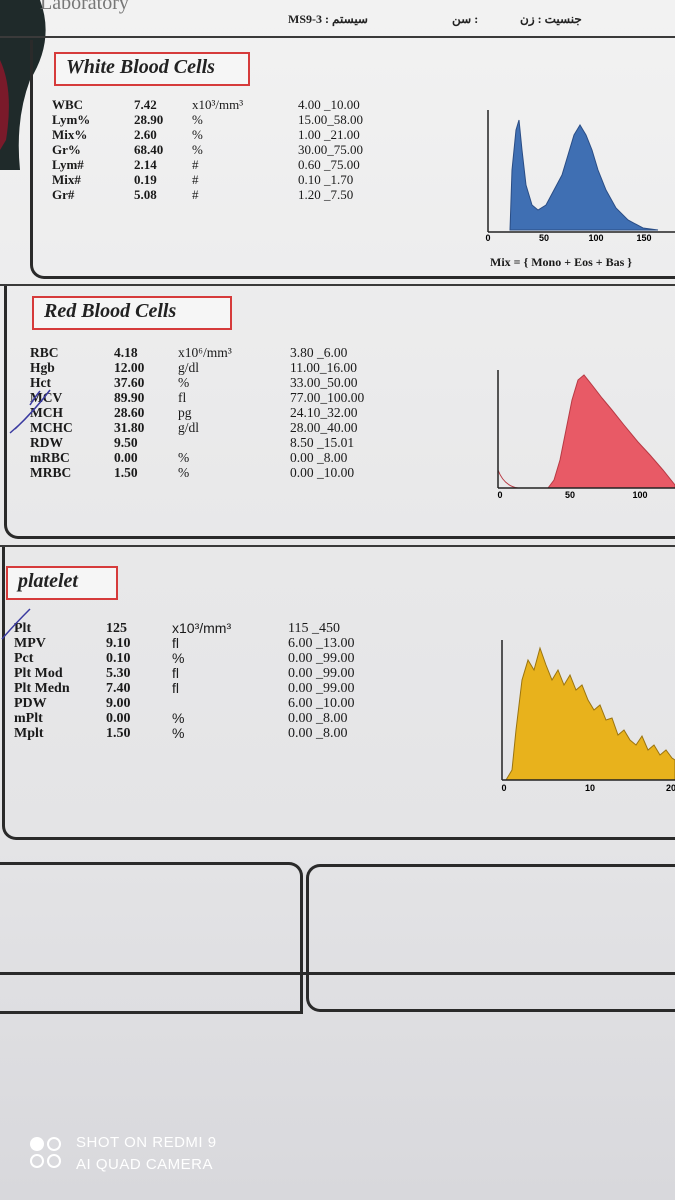  Describe the element at coordinates (66, 149) in the screenshot. I see `wbc-names-item: Gr%` at that location.